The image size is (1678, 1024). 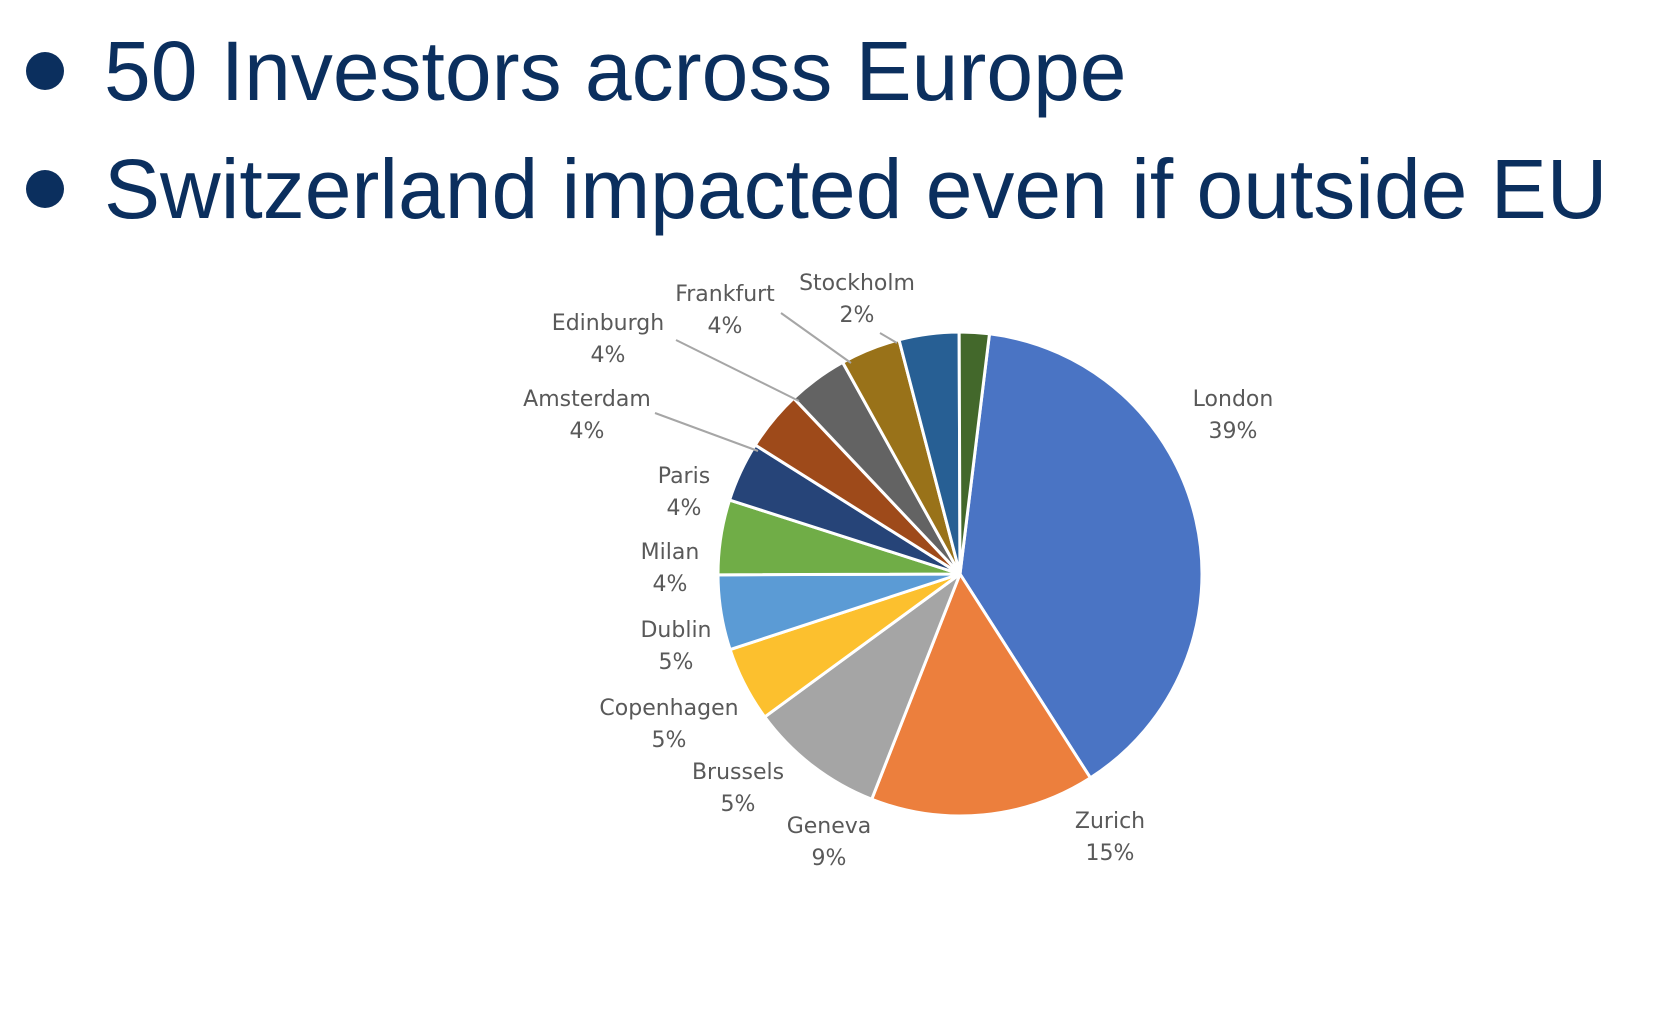 What do you see at coordinates (670, 552) in the screenshot?
I see `slice-label-milan: Milan` at bounding box center [670, 552].